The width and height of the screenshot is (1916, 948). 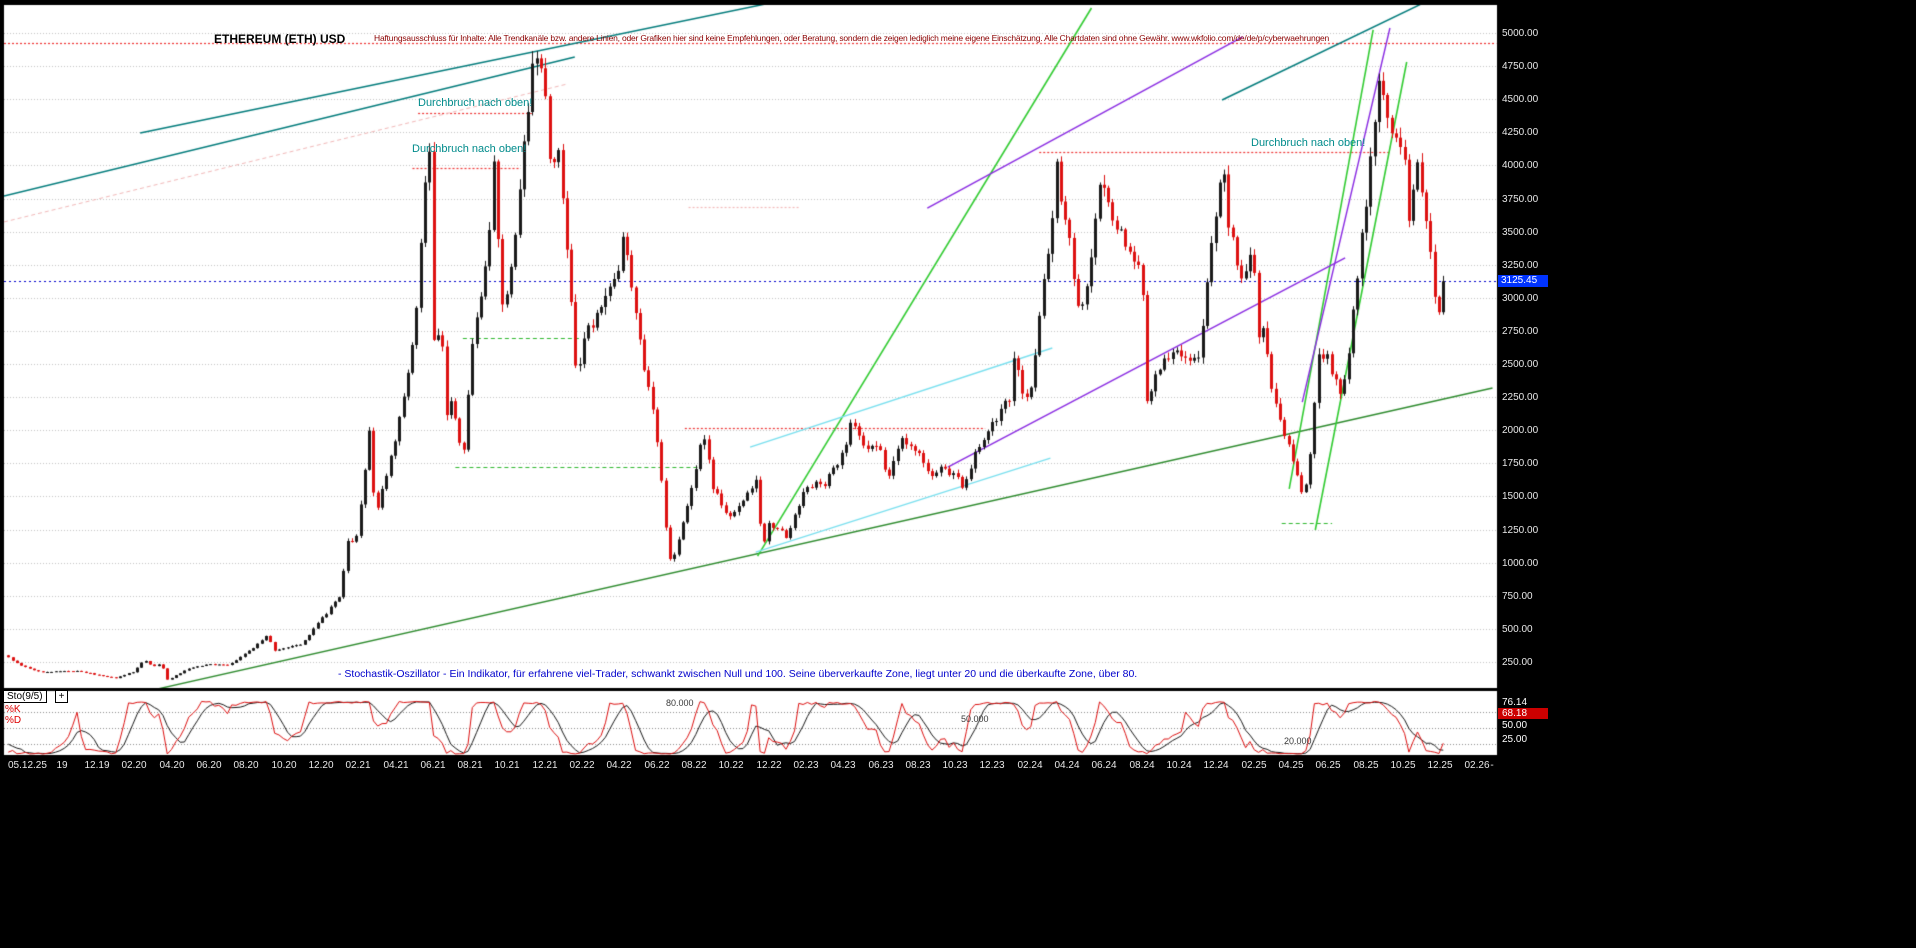 I want to click on price-axis-label: 500.00, so click(x=1517, y=629).